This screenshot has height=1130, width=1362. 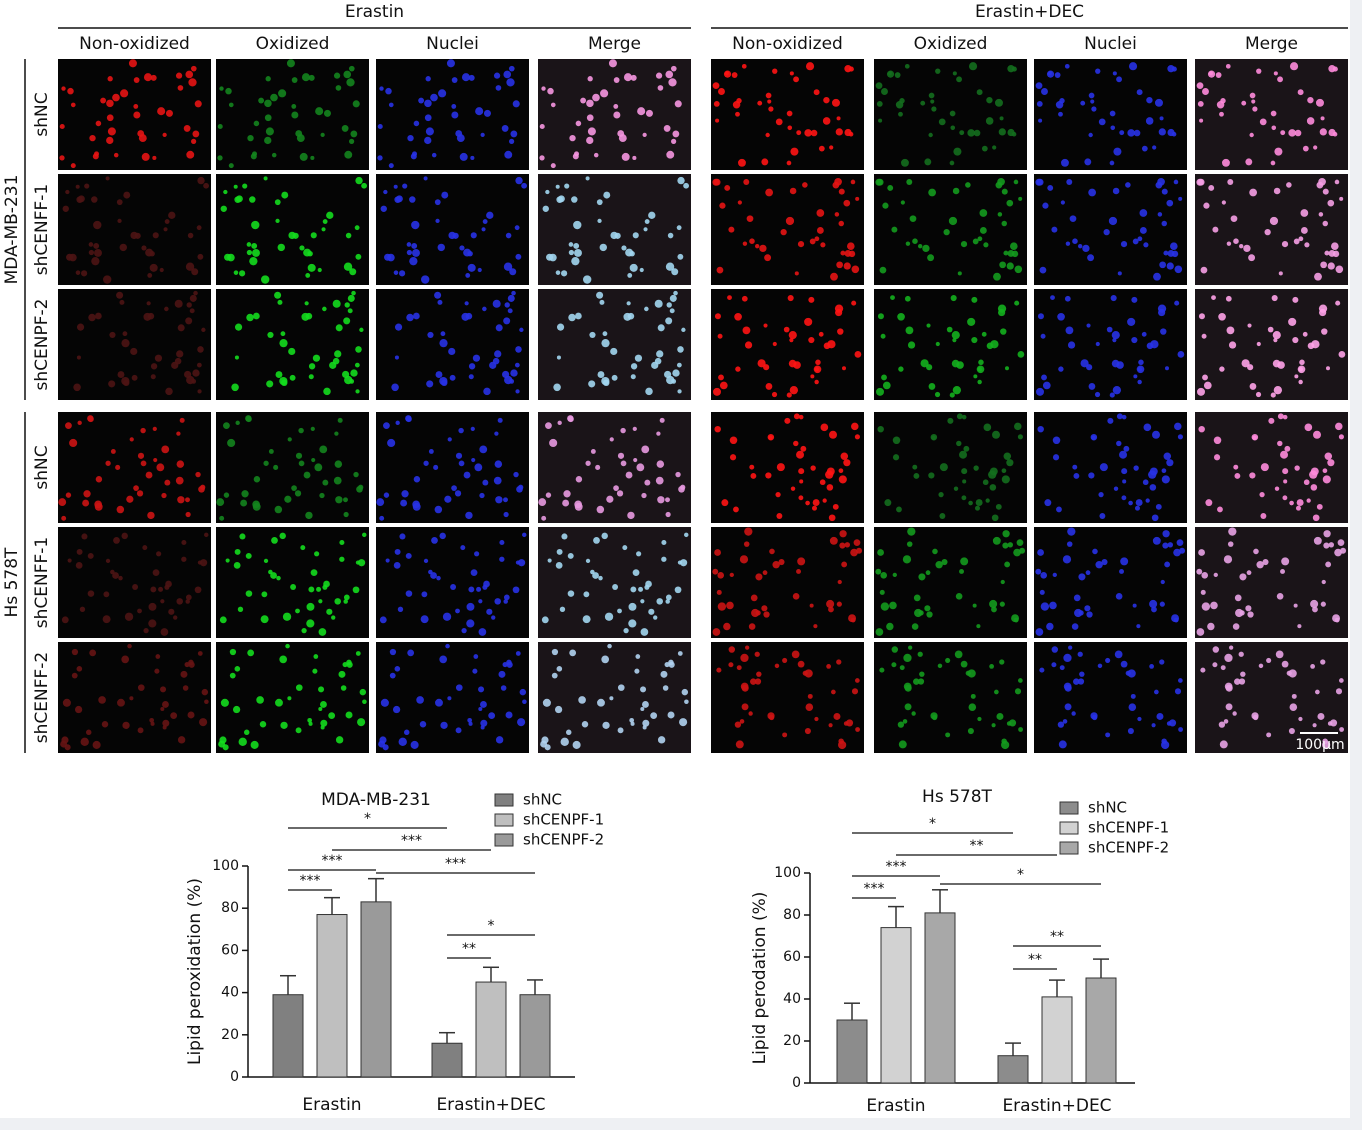 What do you see at coordinates (792, 957) in the screenshot?
I see `y-tick-label: 60` at bounding box center [792, 957].